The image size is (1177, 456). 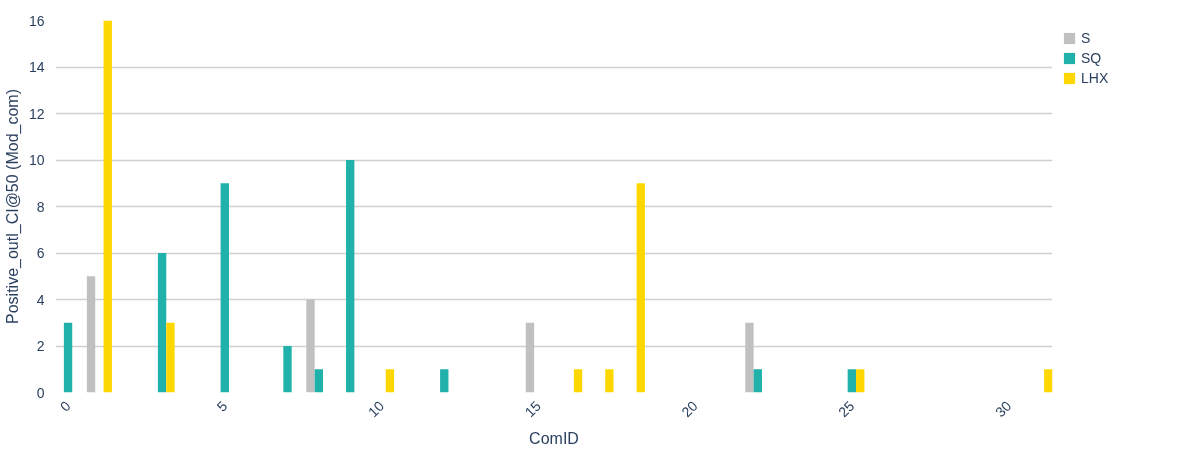 I want to click on x-tick-label: 20, so click(x=689, y=409).